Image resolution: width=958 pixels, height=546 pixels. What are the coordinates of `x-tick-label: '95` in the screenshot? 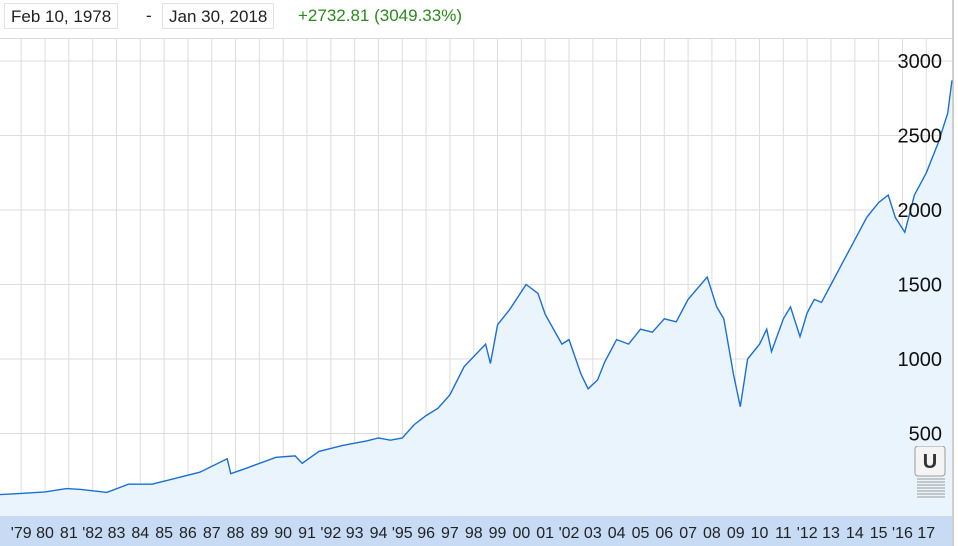 It's located at (402, 533).